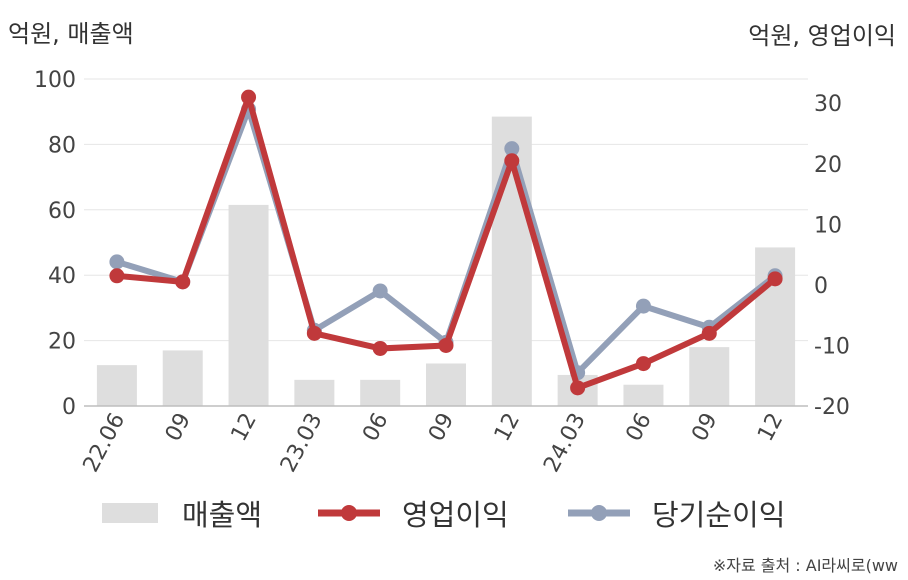  Describe the element at coordinates (828, 165) in the screenshot. I see `y-right-tick-label: 20` at that location.